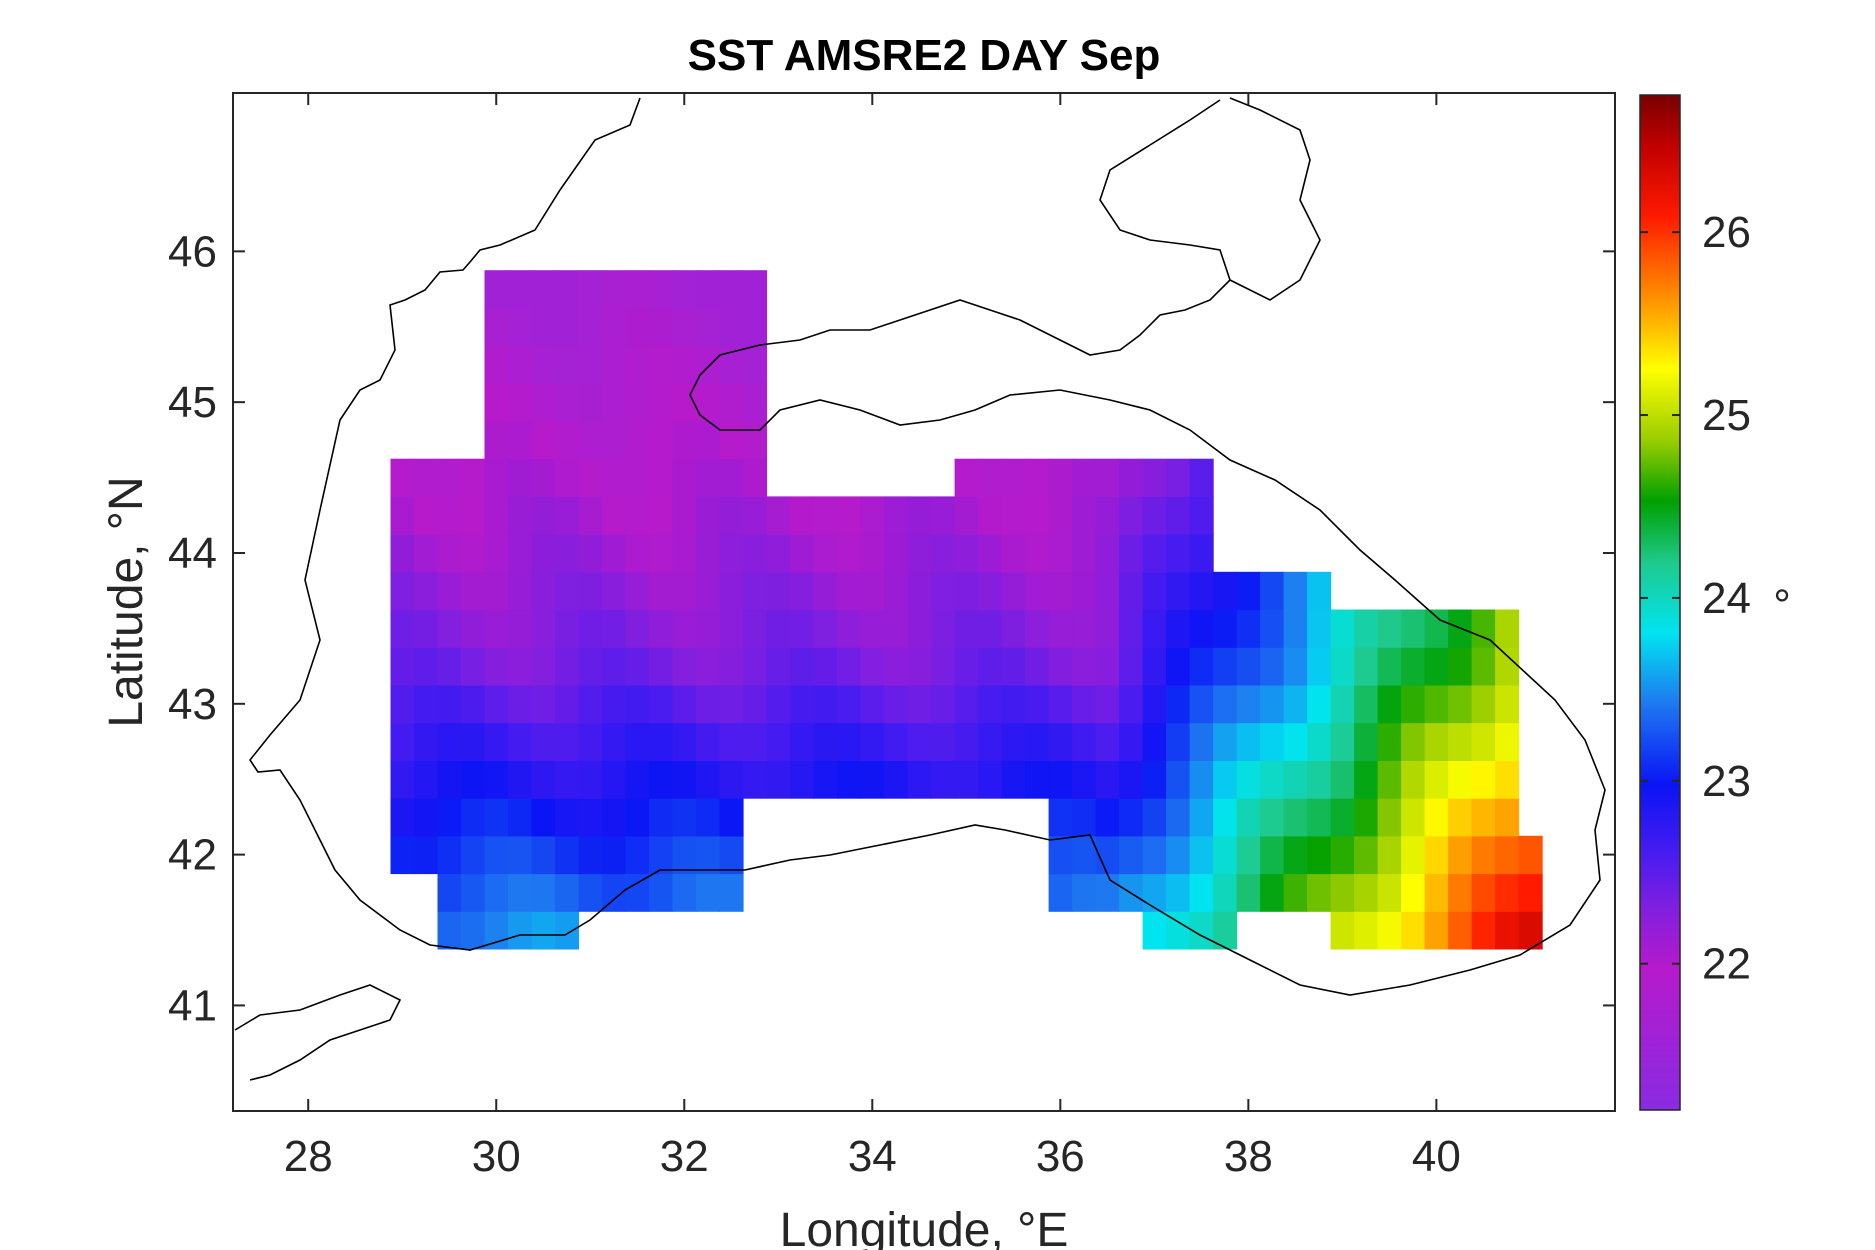 Image resolution: width=1875 pixels, height=1250 pixels. What do you see at coordinates (1248, 1156) in the screenshot?
I see `x-tick-label: 38` at bounding box center [1248, 1156].